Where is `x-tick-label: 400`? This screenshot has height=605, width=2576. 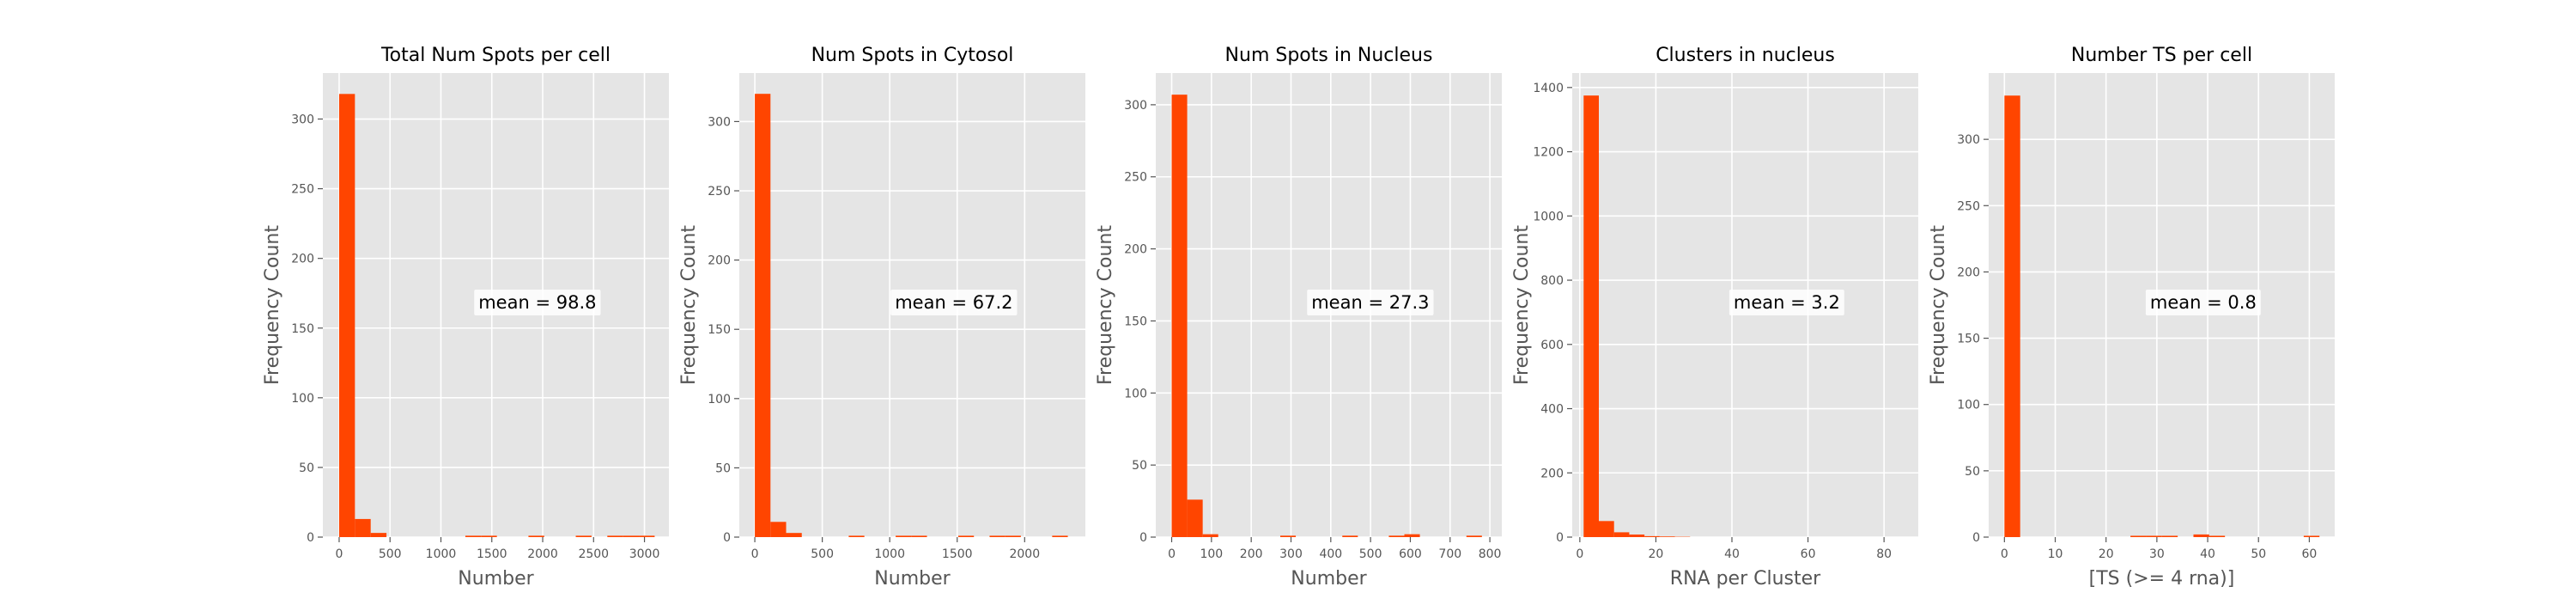
x-tick-label: 400 is located at coordinates (1330, 554).